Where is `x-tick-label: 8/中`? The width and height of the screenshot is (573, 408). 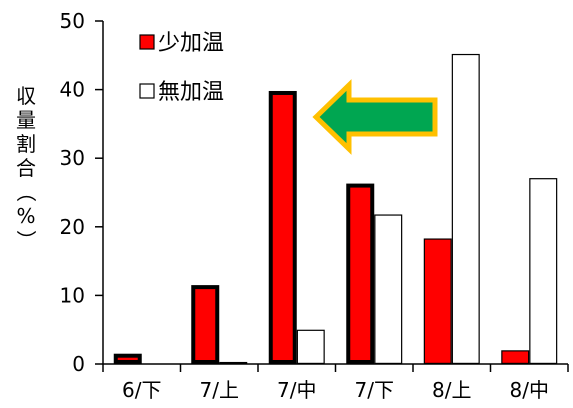 x-tick-label: 8/中 is located at coordinates (529, 390).